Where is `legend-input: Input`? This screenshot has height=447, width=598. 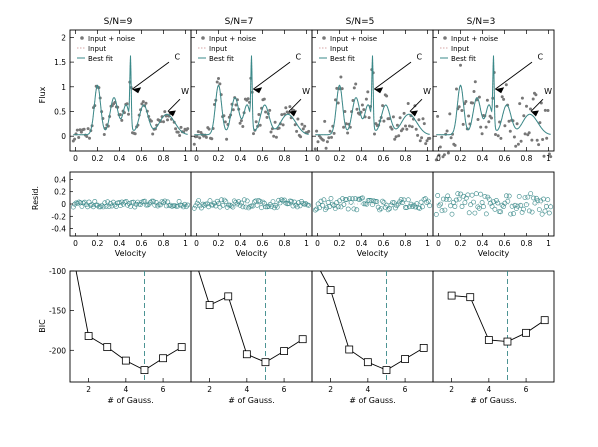 legend-input: Input is located at coordinates (460, 49).